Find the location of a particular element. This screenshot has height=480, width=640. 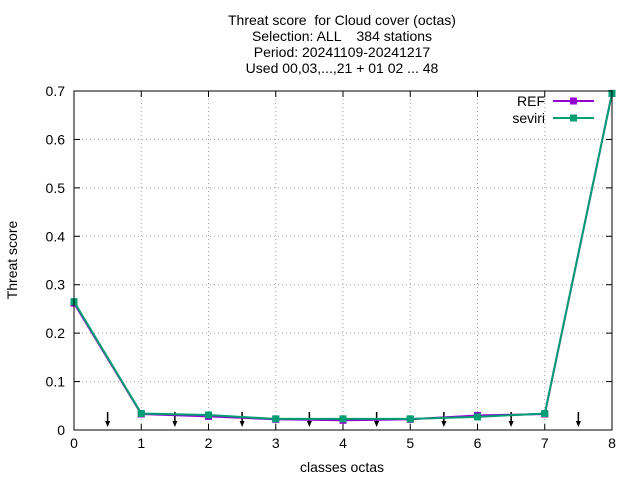

y-tick-label: 0.7 is located at coordinates (56, 91).